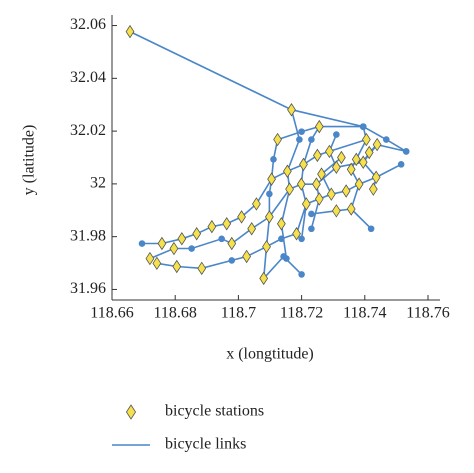 The height and width of the screenshot is (473, 474). What do you see at coordinates (238, 313) in the screenshot?
I see `x-tick-label: 118.7` at bounding box center [238, 313].